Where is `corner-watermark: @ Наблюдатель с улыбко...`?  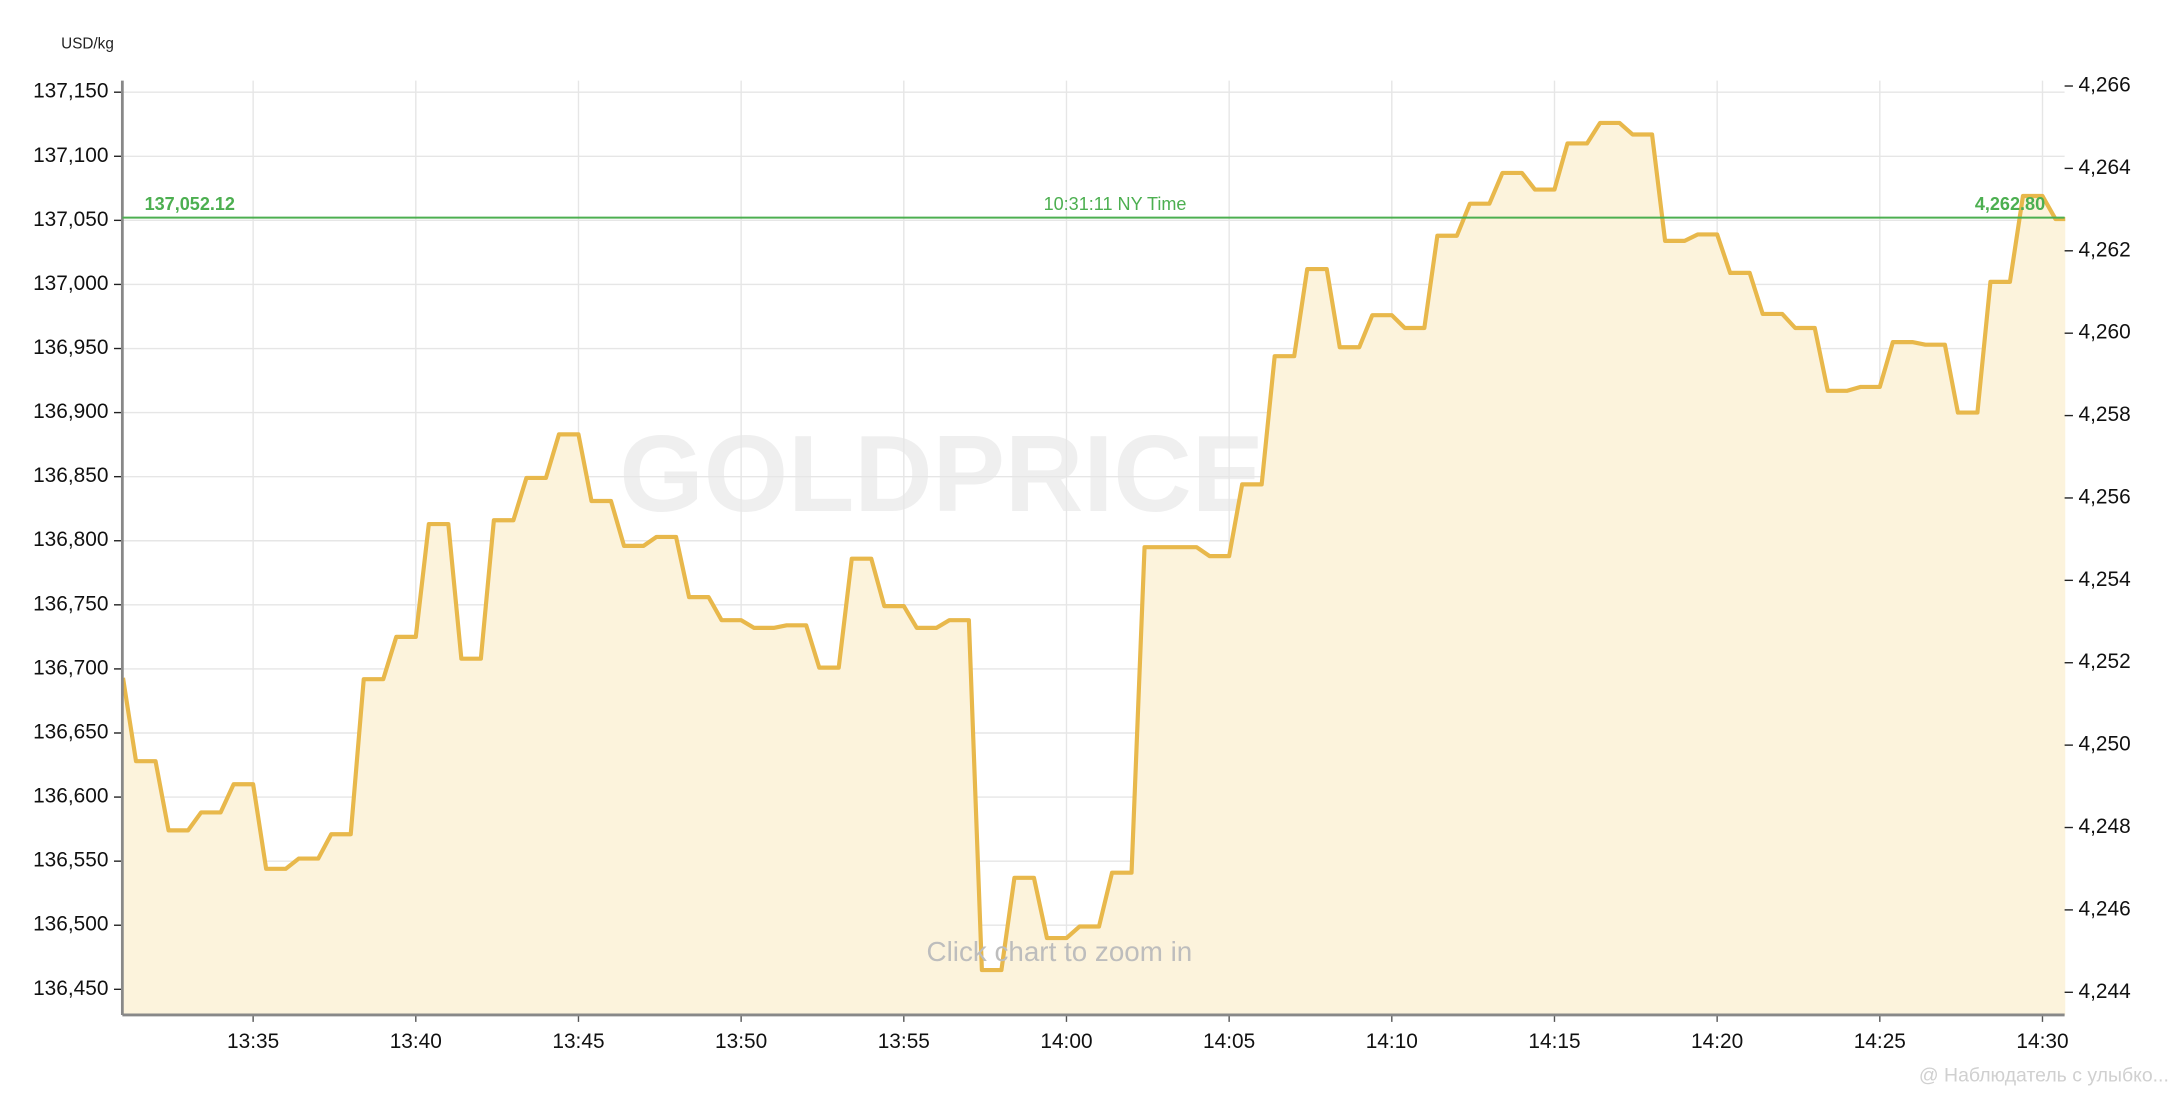 corner-watermark: @ Наблюдатель с улыбко... is located at coordinates (2044, 1075).